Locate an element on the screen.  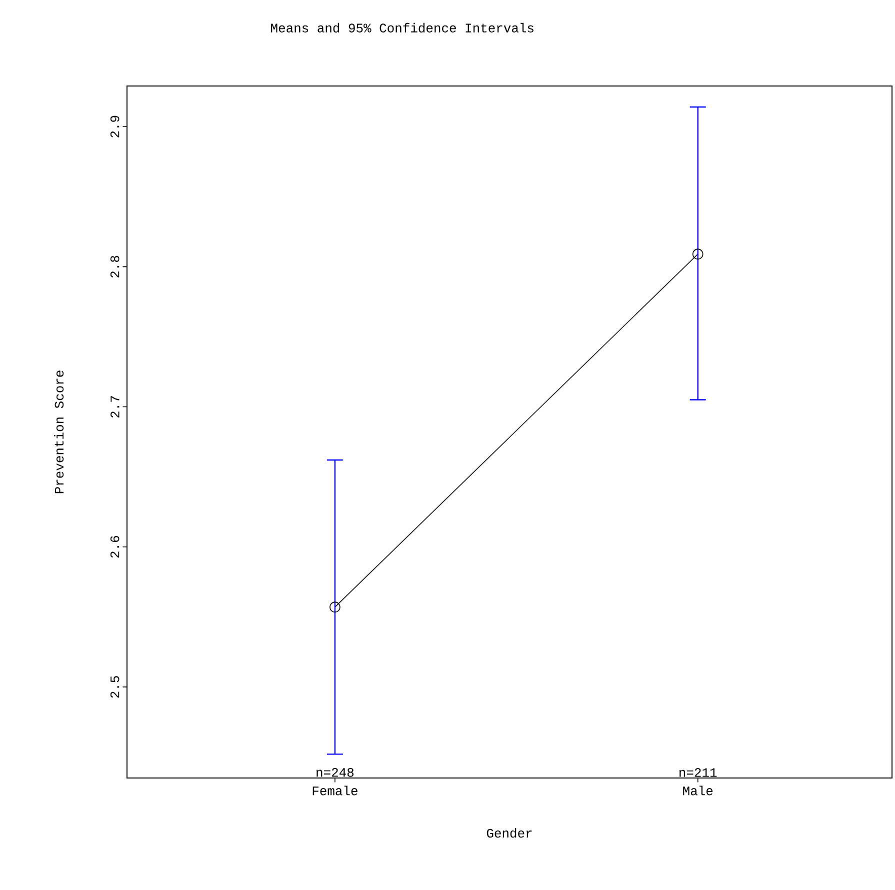
chart-title: Means and 95% Confidence Intervals is located at coordinates (402, 27).